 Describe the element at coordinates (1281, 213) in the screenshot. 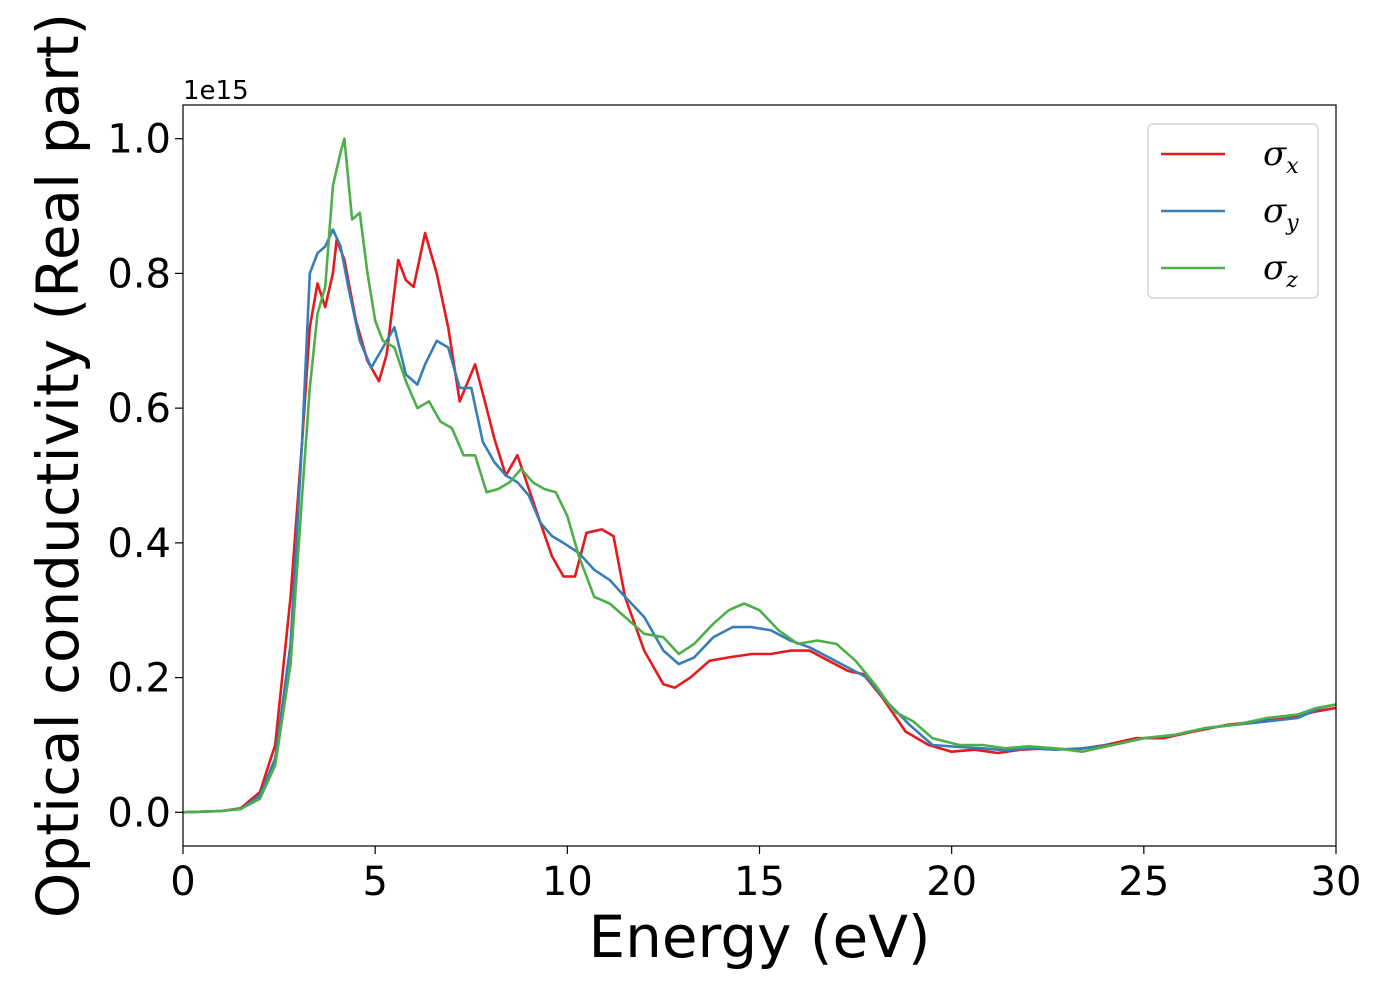

I see `legend-entry-y: σy` at that location.